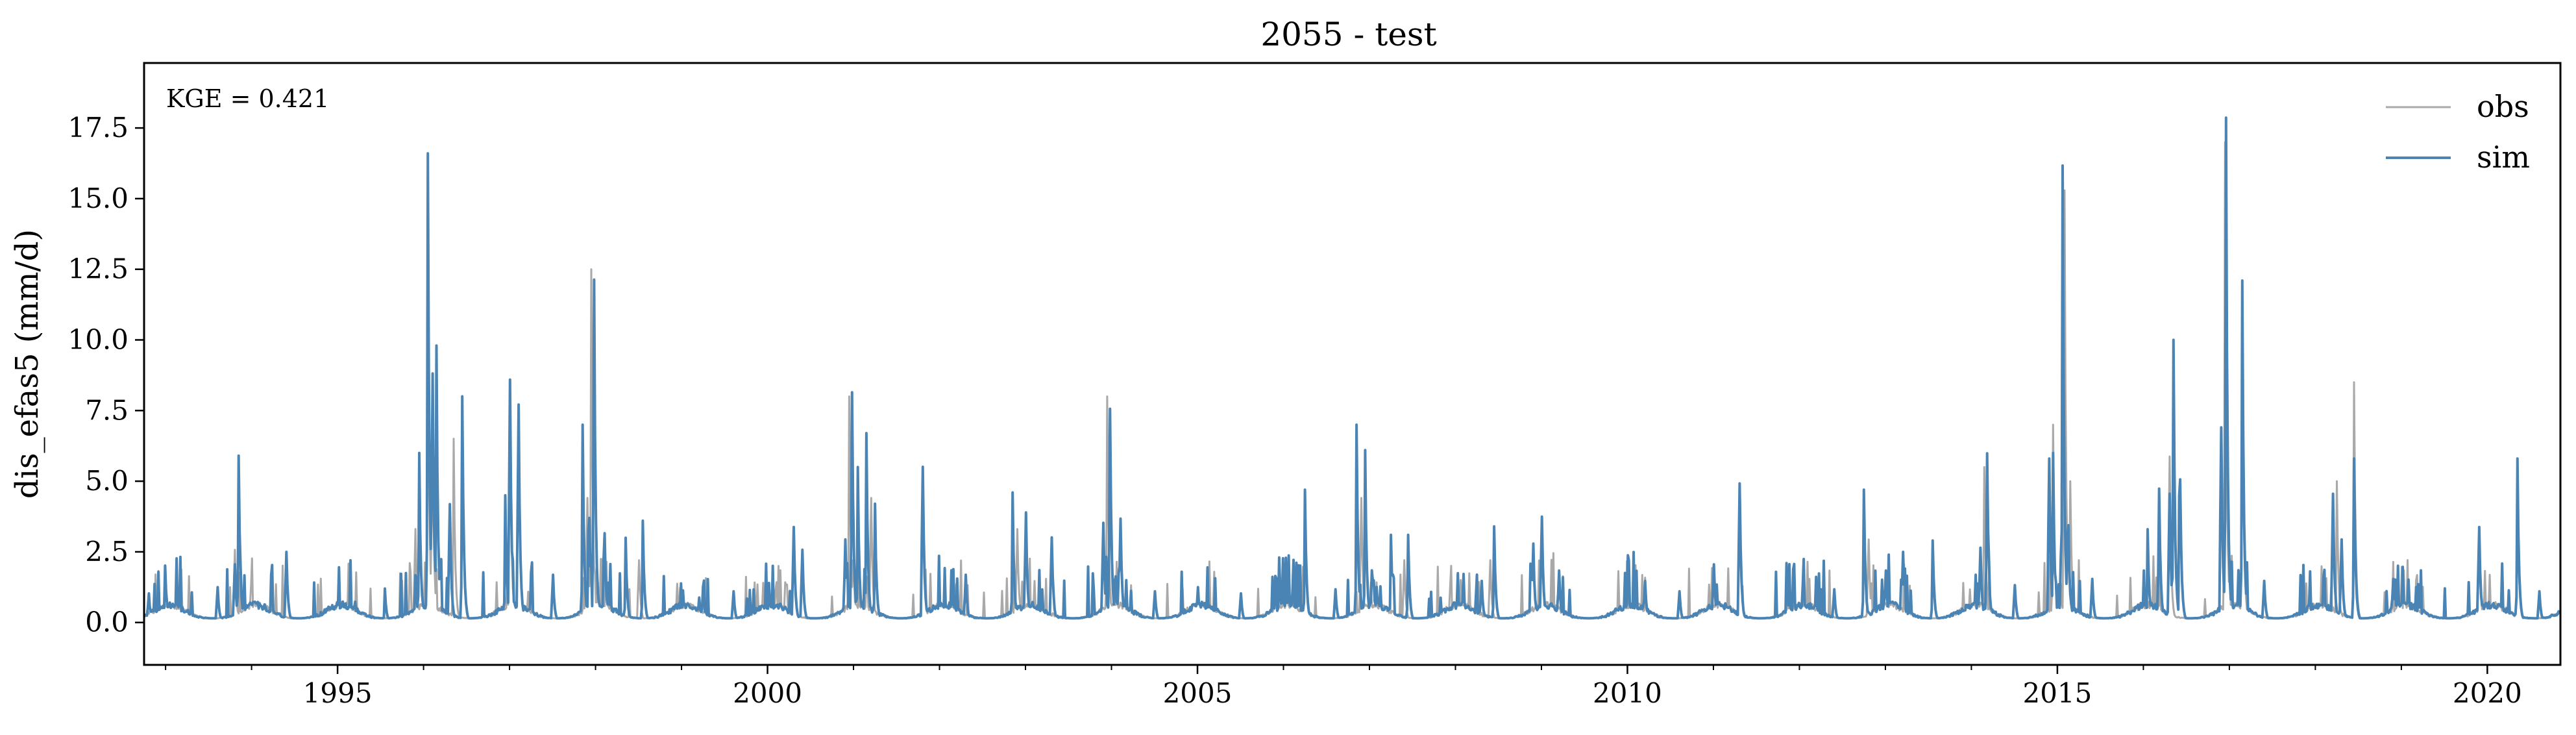 Image resolution: width=2576 pixels, height=735 pixels. What do you see at coordinates (98, 127) in the screenshot?
I see `y-tick-label: 17.5` at bounding box center [98, 127].